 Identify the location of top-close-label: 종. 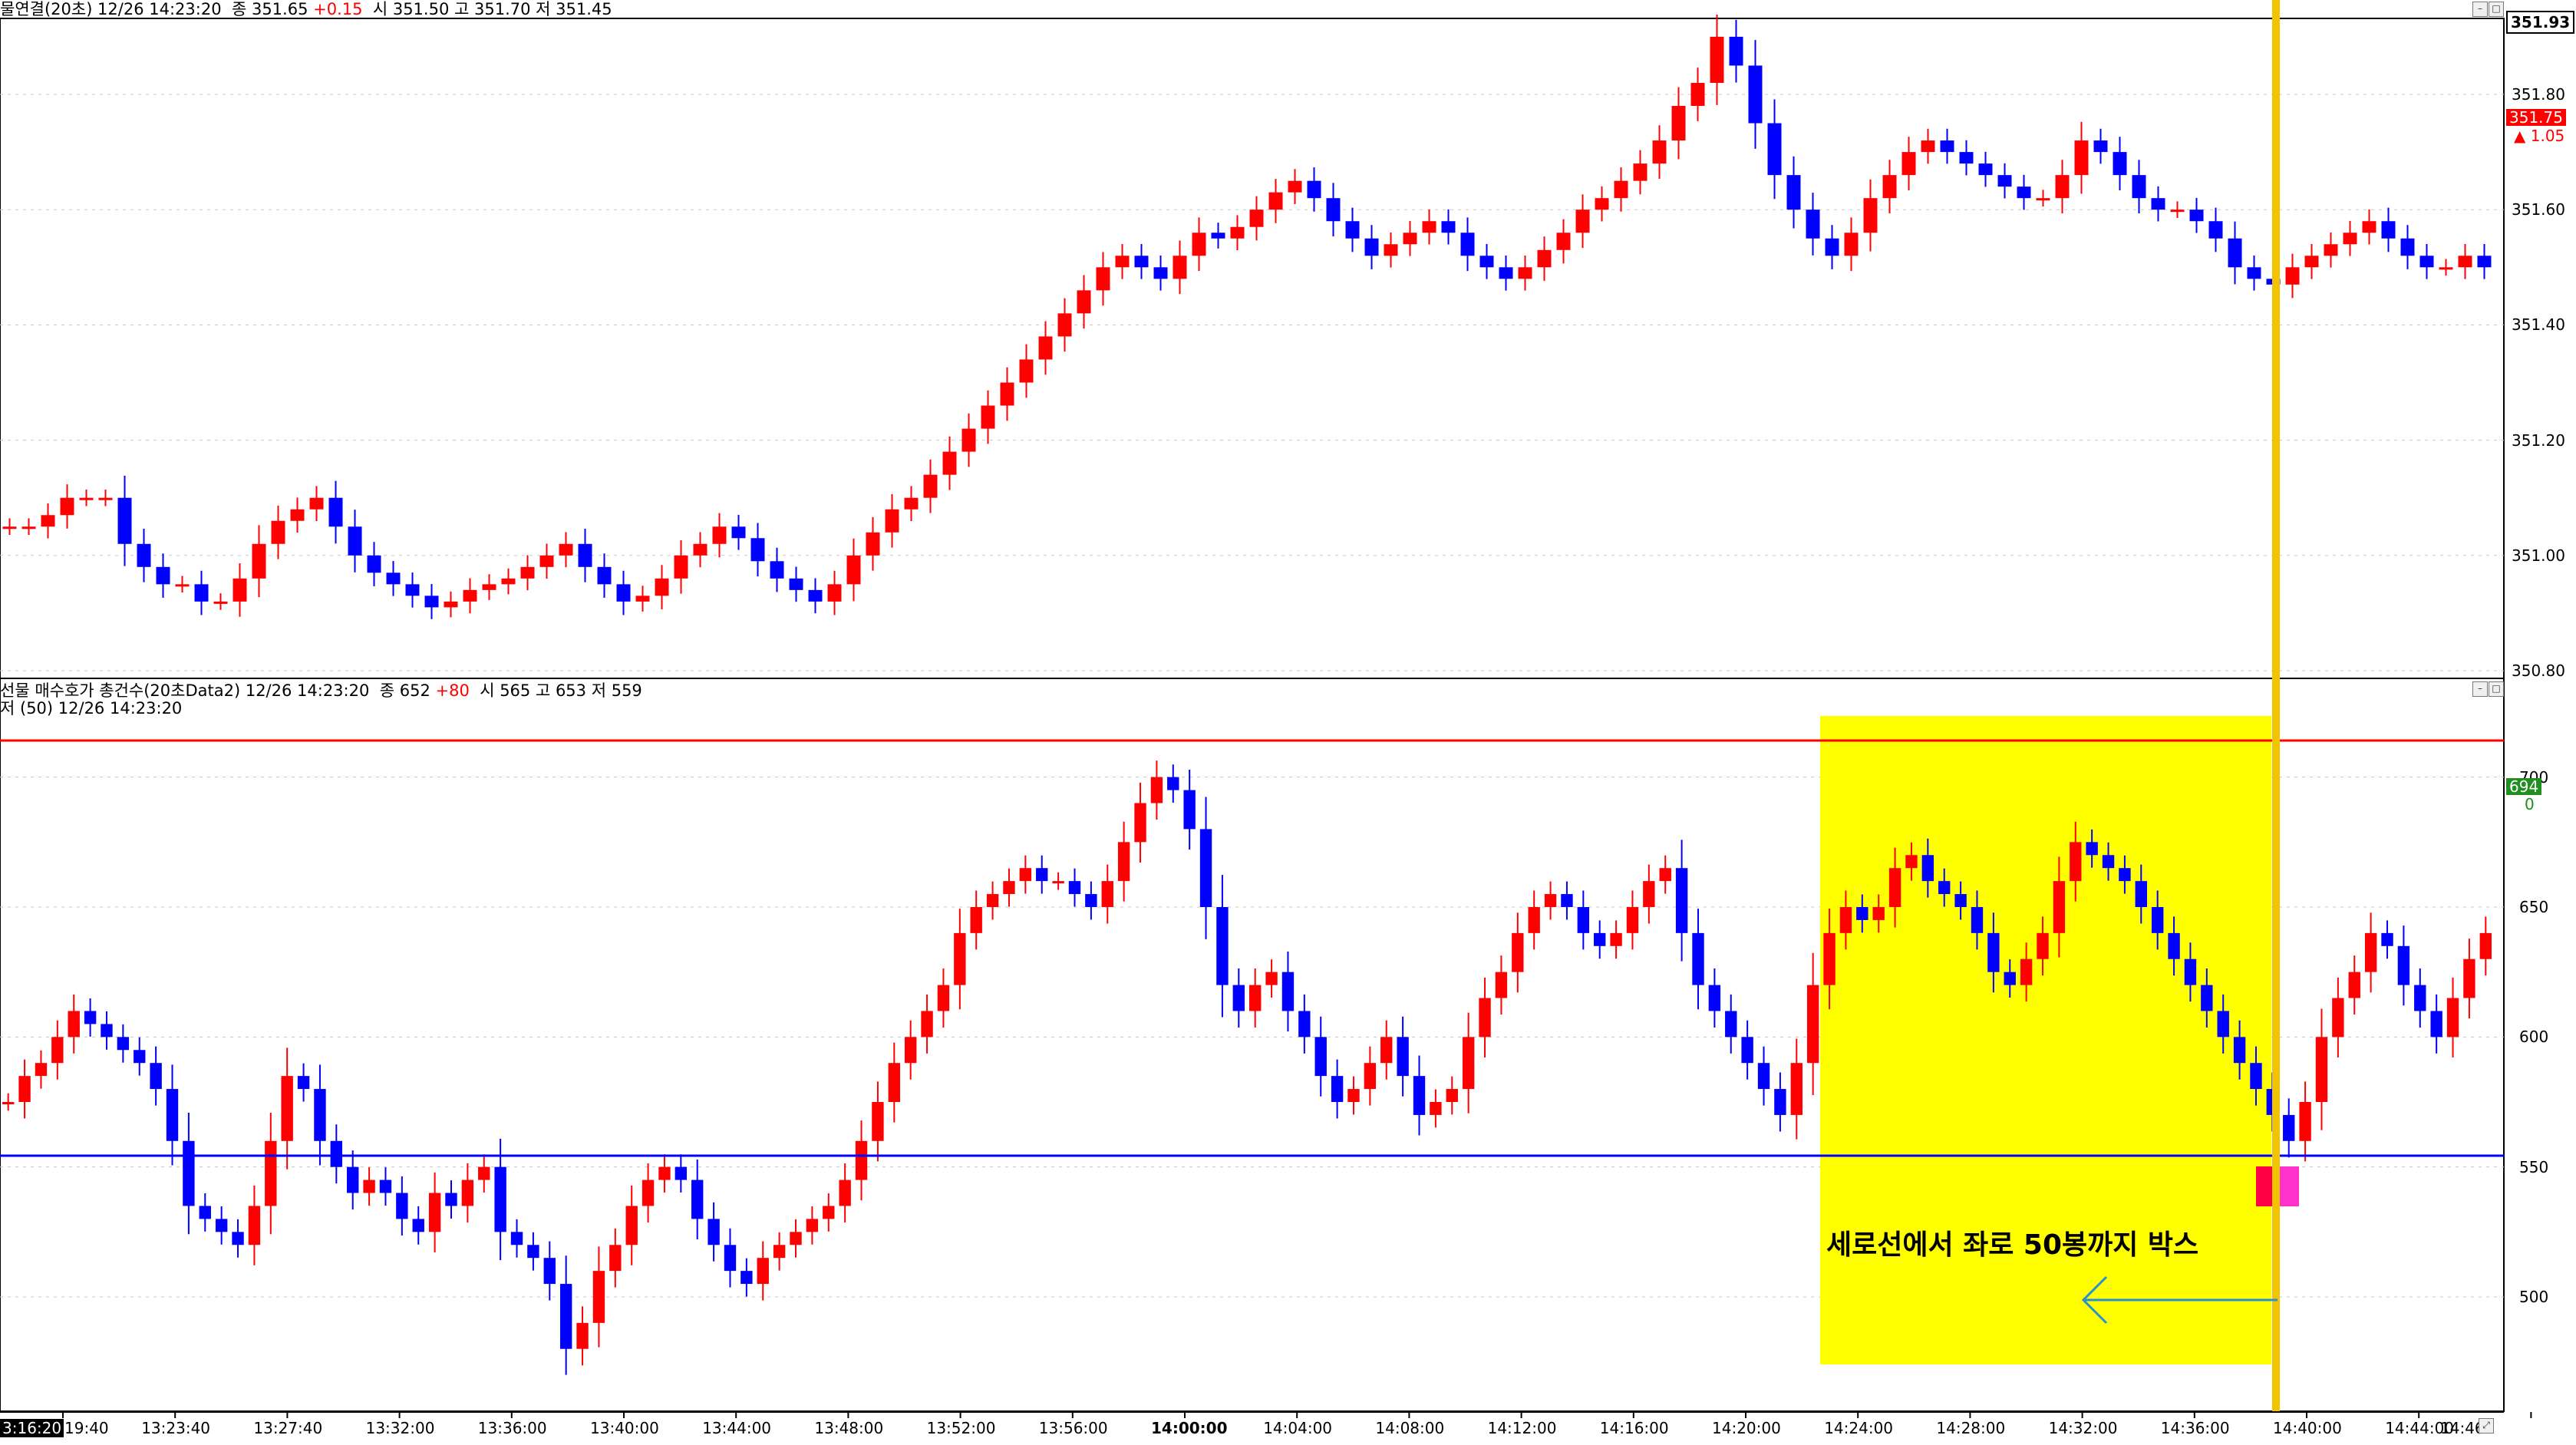
(239, 9).